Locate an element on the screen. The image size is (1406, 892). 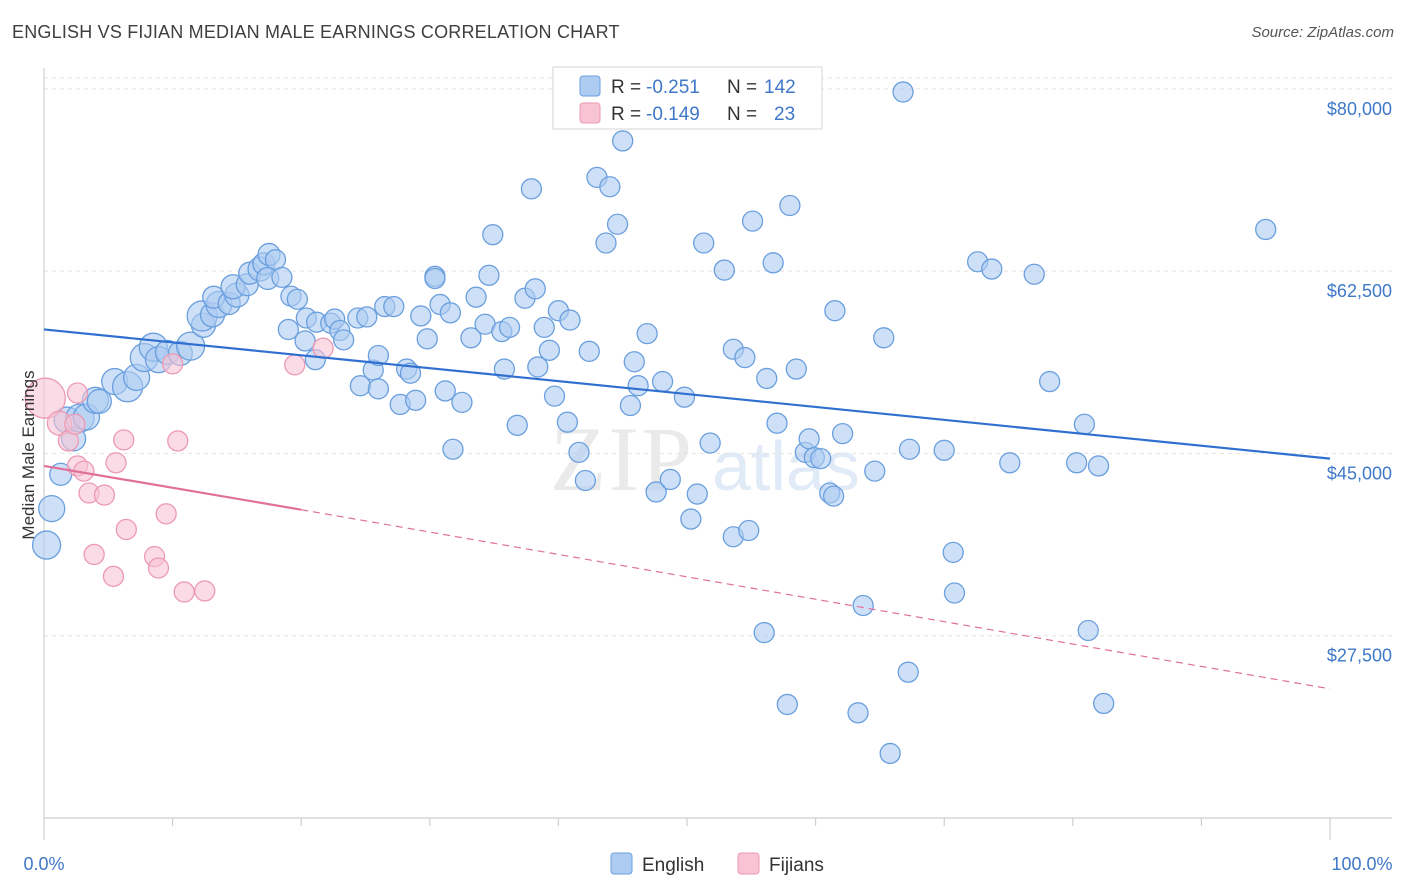
english-r-label: R = is located at coordinates (626, 87).